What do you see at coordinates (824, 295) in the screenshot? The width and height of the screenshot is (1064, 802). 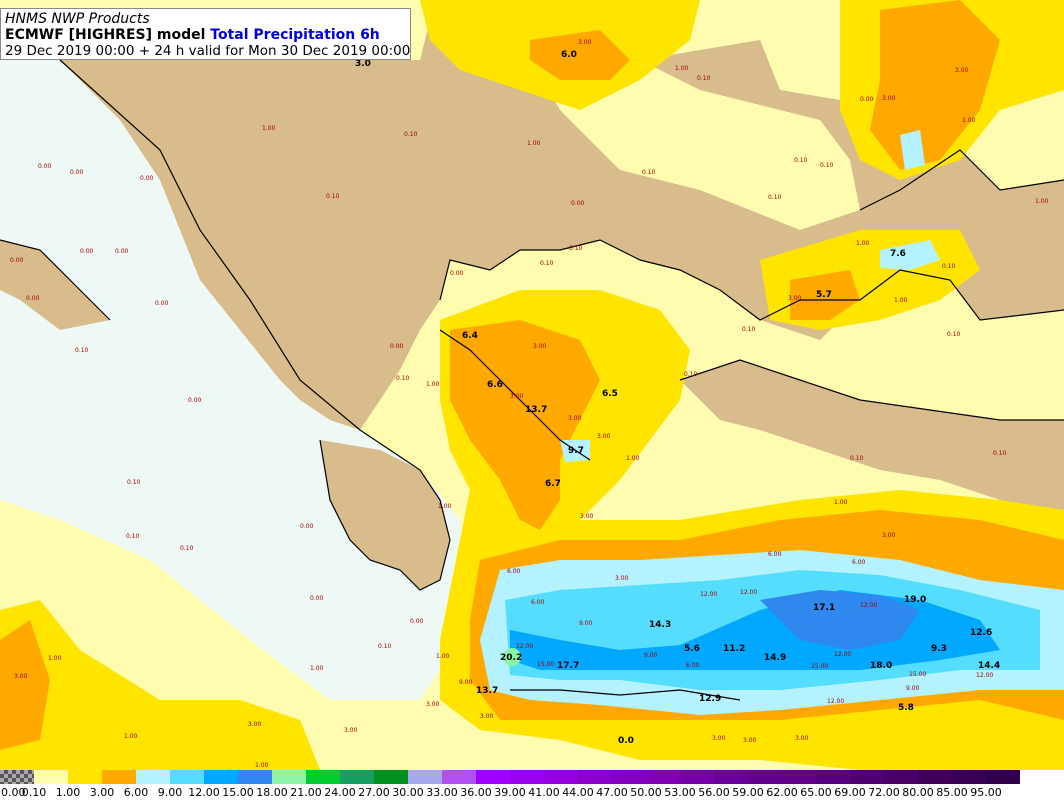 I see `max-value-label: 5.7` at bounding box center [824, 295].